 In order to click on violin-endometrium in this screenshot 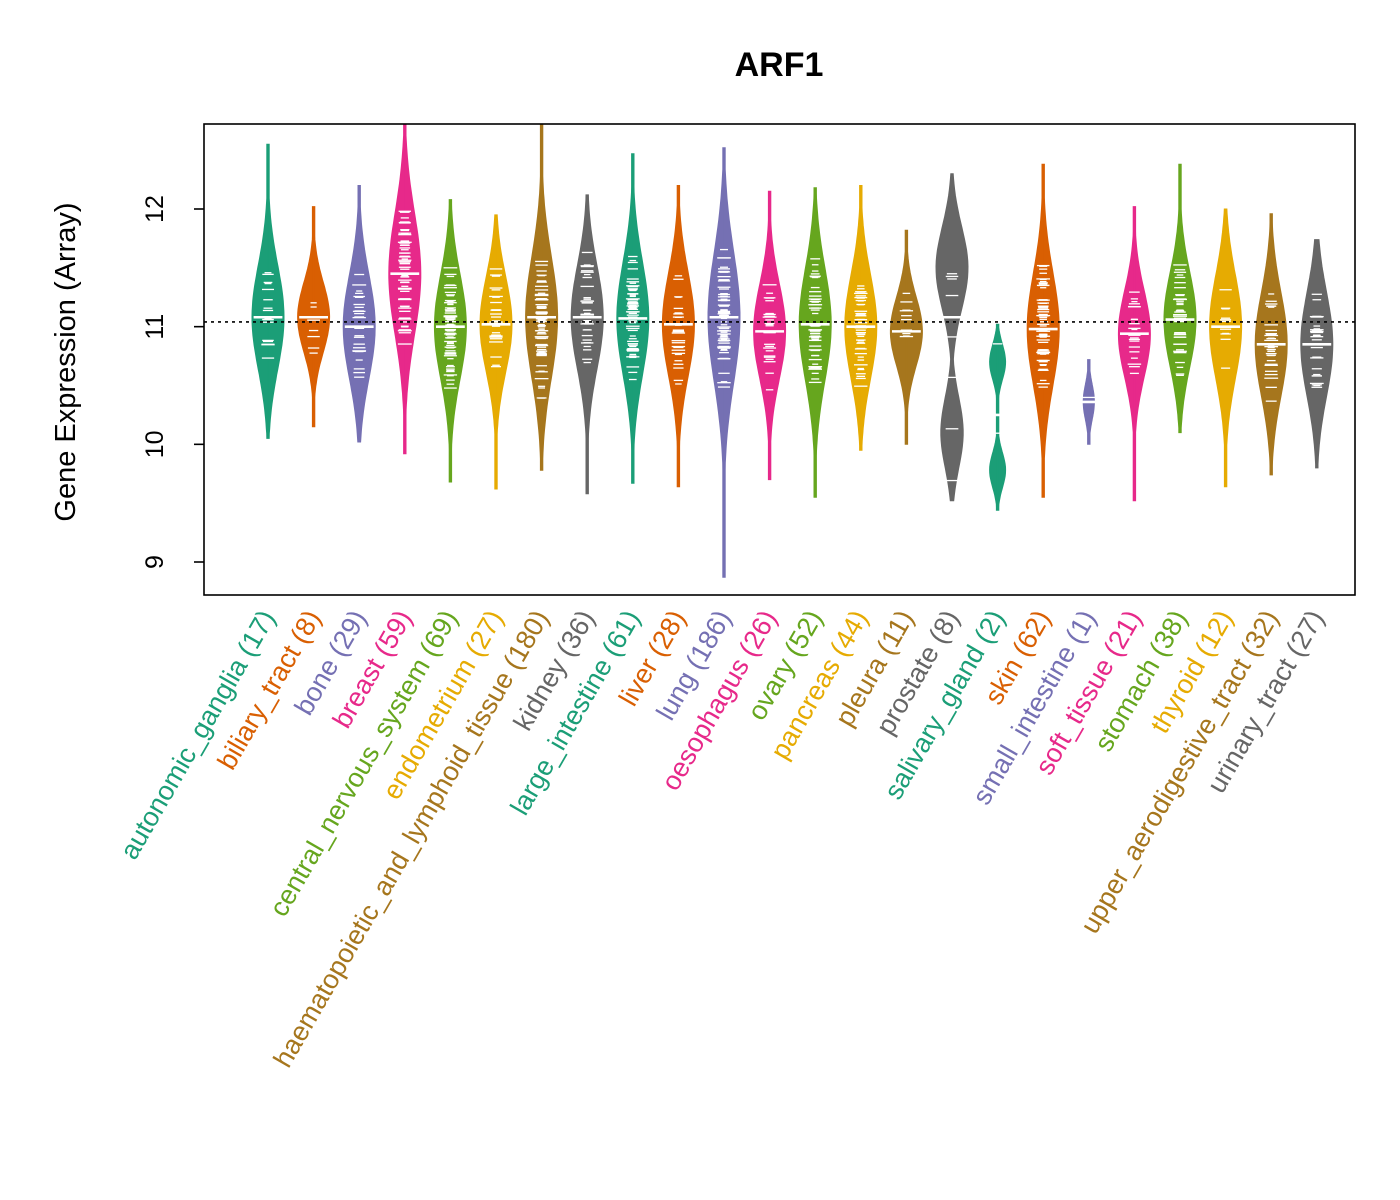, I will do `click(496, 352)`.